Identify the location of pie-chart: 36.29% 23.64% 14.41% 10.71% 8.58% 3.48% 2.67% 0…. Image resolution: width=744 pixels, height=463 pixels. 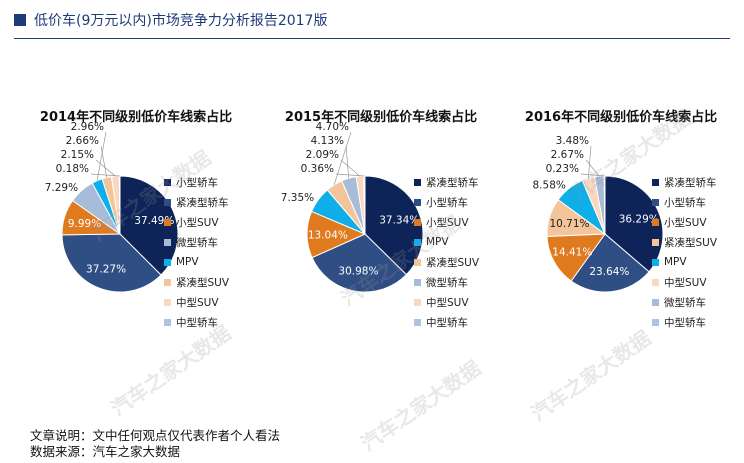
(598, 214).